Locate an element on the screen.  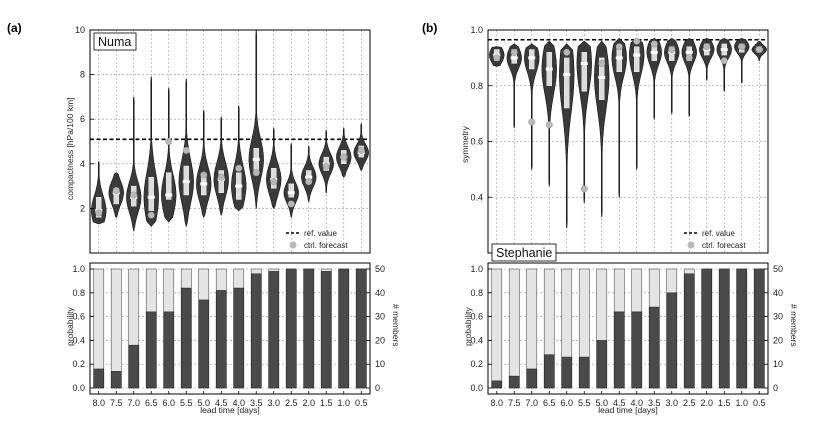
bar-ylabel2-b: # members is located at coordinates (794, 325).